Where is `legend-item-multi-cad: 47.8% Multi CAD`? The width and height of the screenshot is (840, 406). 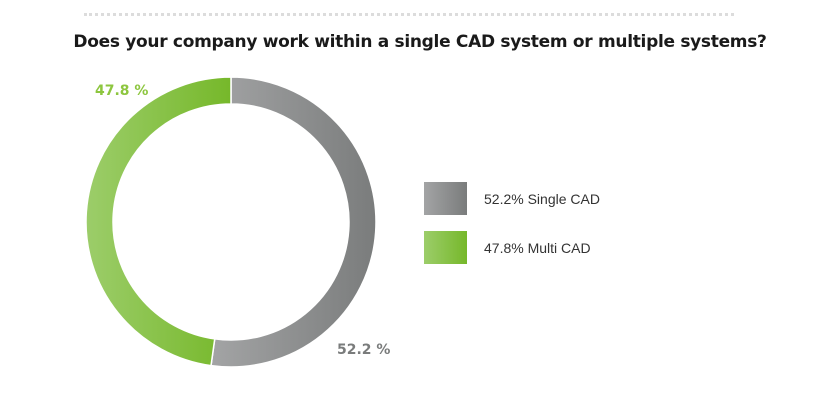 legend-item-multi-cad: 47.8% Multi CAD is located at coordinates (507, 247).